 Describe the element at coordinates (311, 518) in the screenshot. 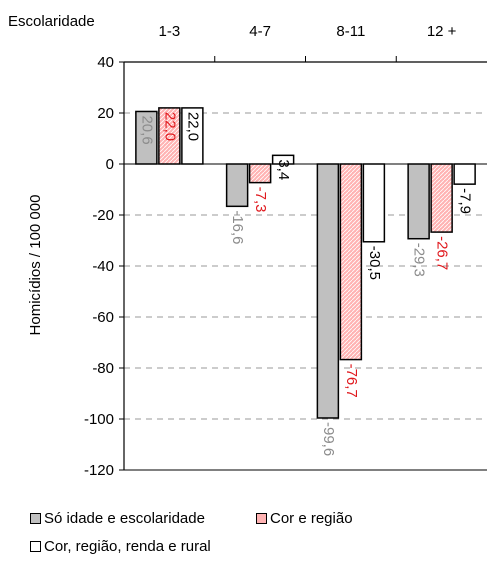

I see `legend-label-race-region: Cor e região` at that location.